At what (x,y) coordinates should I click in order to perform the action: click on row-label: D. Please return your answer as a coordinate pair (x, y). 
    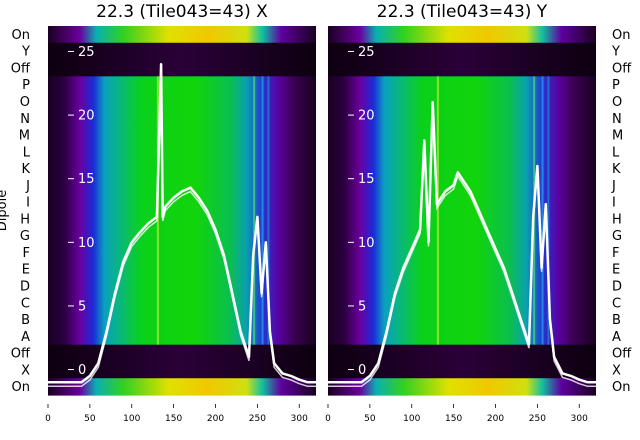
    Looking at the image, I should click on (25, 286).